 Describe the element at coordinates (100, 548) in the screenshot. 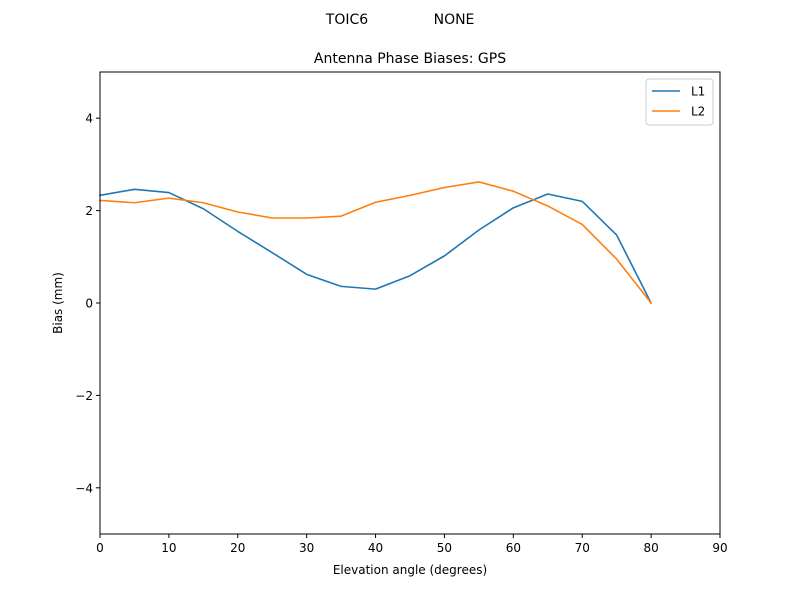

I see `x-tick-label: 0` at that location.